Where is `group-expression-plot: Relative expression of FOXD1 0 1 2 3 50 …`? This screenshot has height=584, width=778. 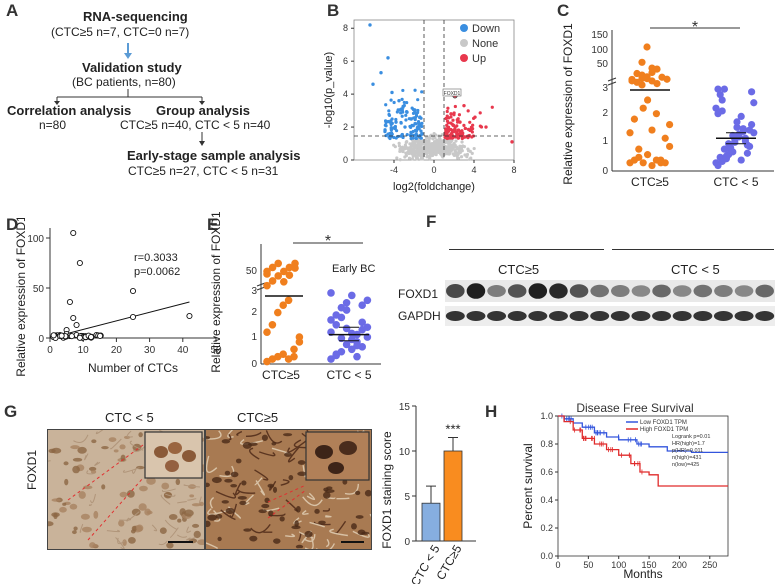
group-expression-plot: Relative expression of FOXD1 0 1 2 3 50 … is located at coordinates (667, 104).